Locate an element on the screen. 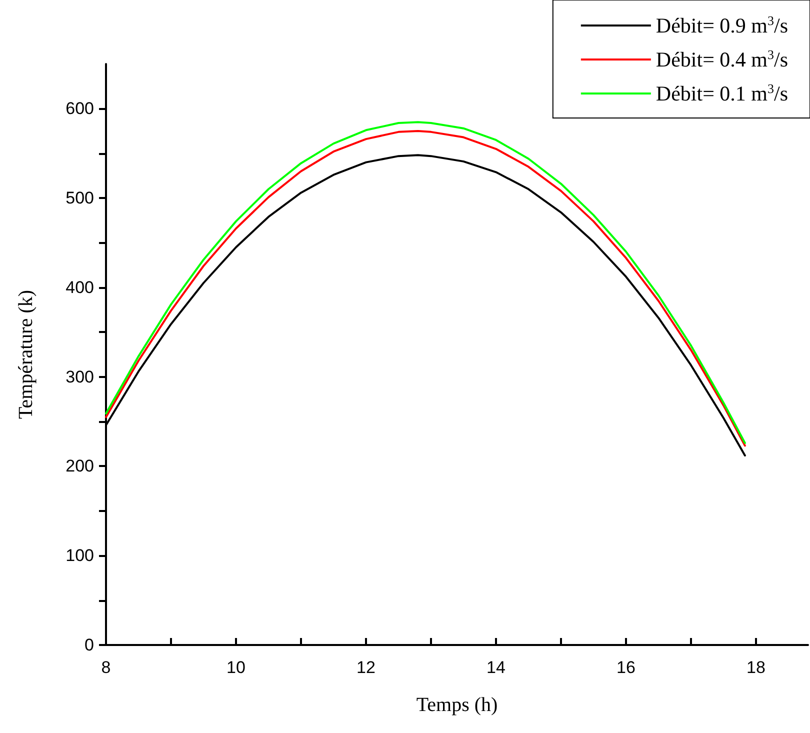 The height and width of the screenshot is (733, 810). y-tick-label: 100 is located at coordinates (80, 556).